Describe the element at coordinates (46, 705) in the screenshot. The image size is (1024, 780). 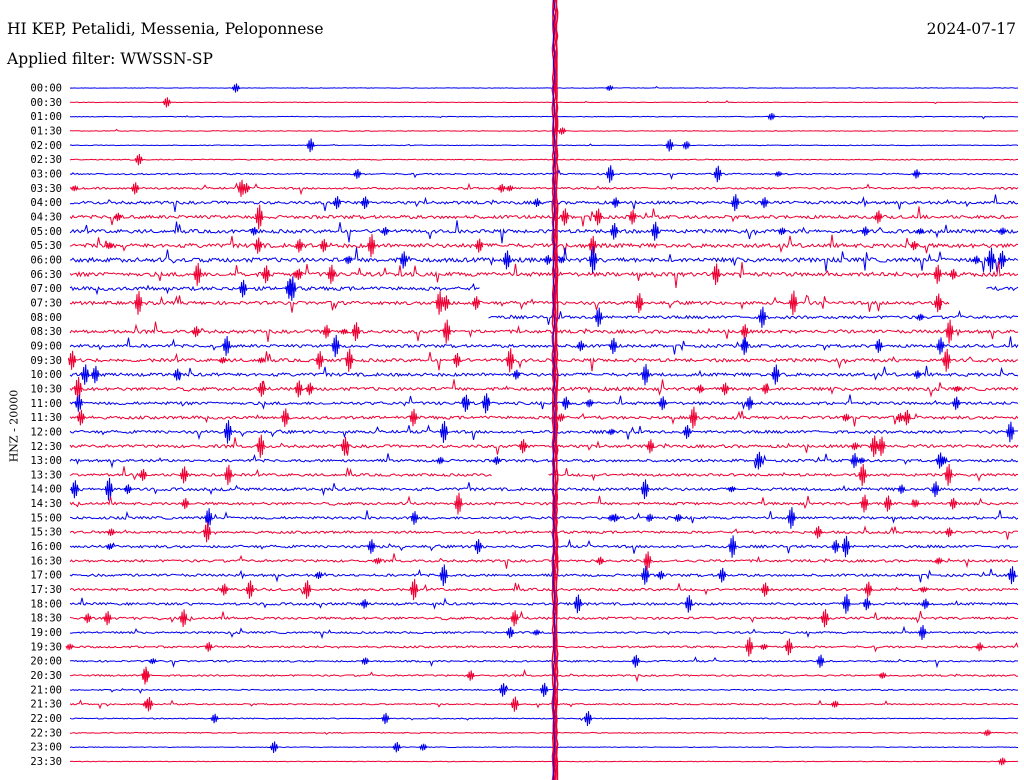
I see `time-tick-label: 21:30` at that location.